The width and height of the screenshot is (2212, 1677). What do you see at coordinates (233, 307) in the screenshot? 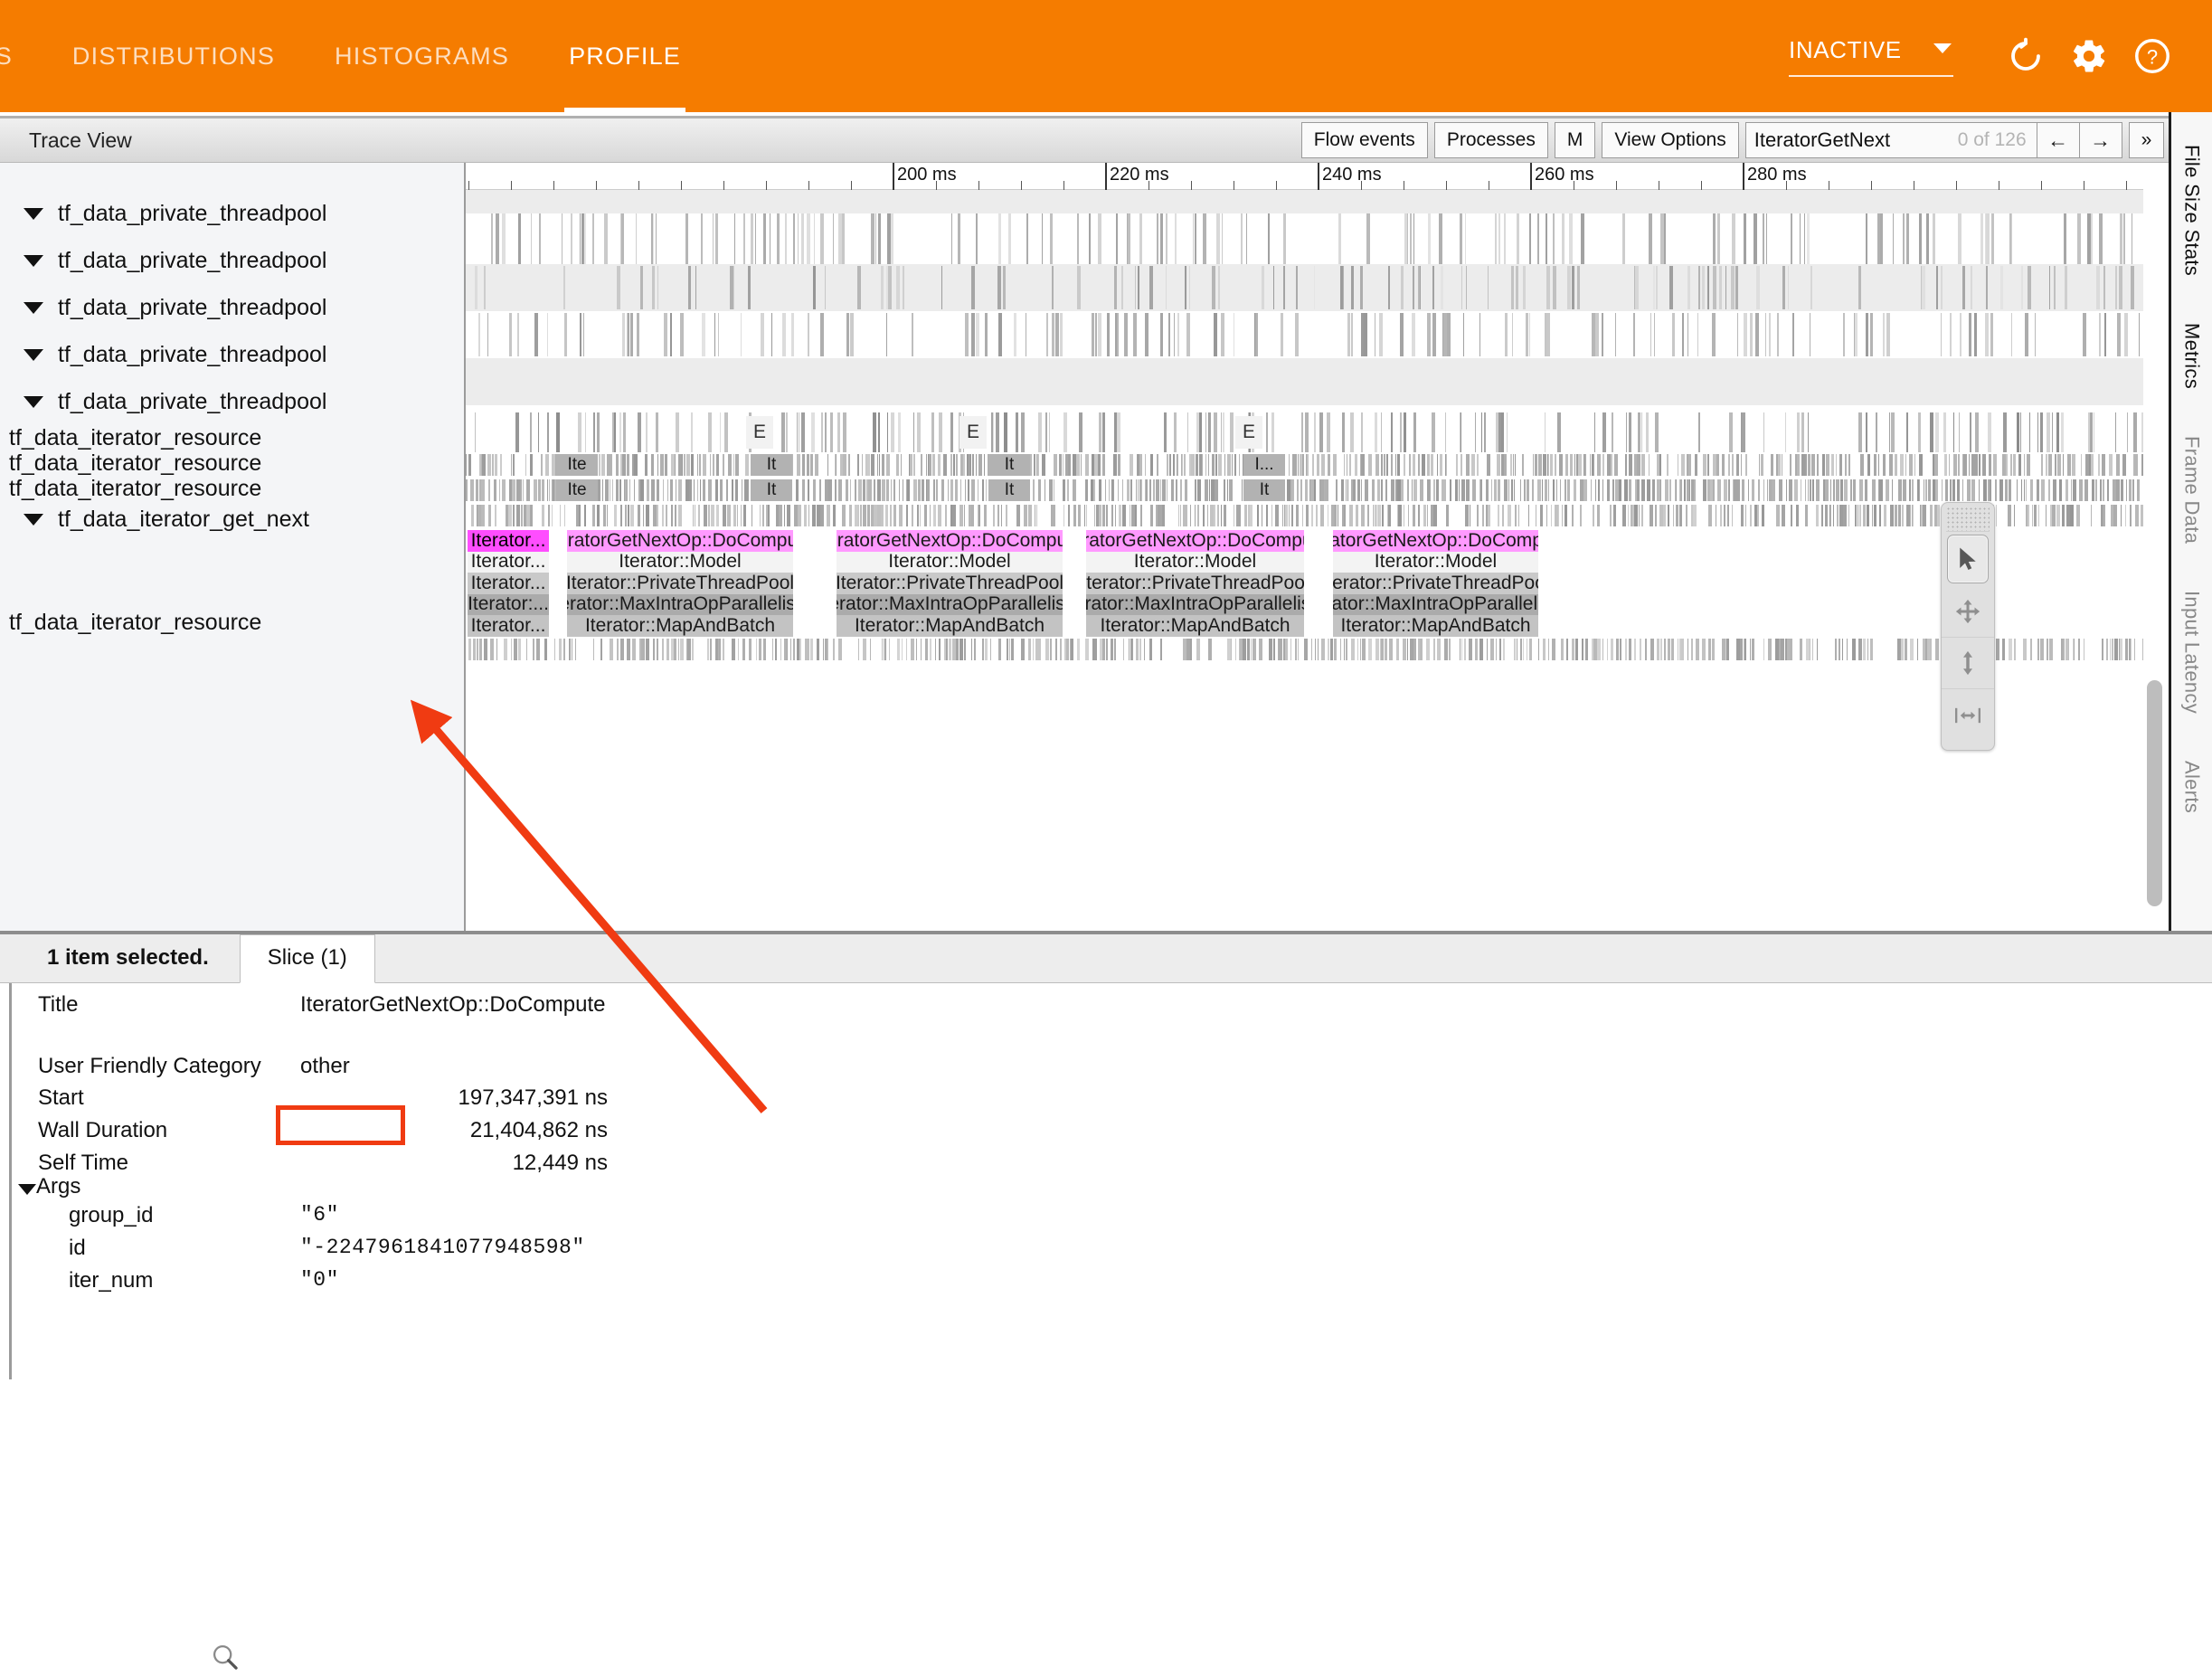
I see `track-label-private-threadpool-3: tf_data_private_threadpool` at bounding box center [233, 307].